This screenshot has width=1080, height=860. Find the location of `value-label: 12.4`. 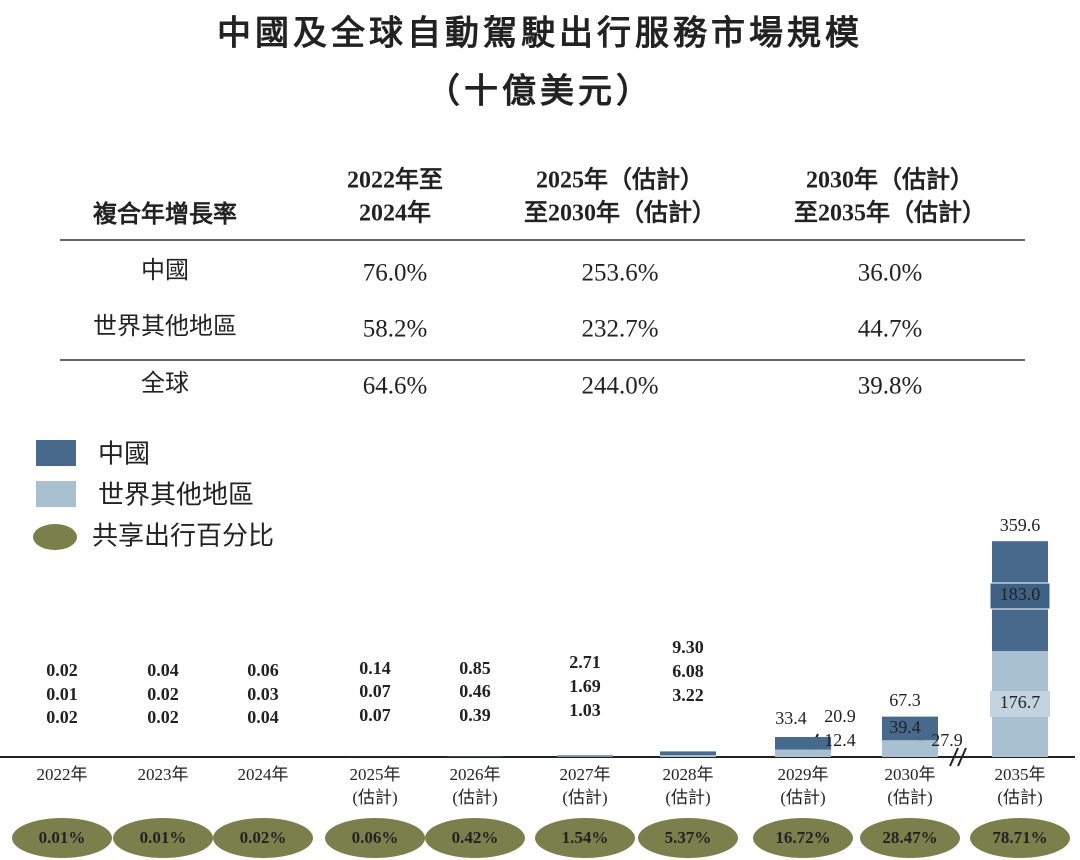

value-label: 12.4 is located at coordinates (840, 740).